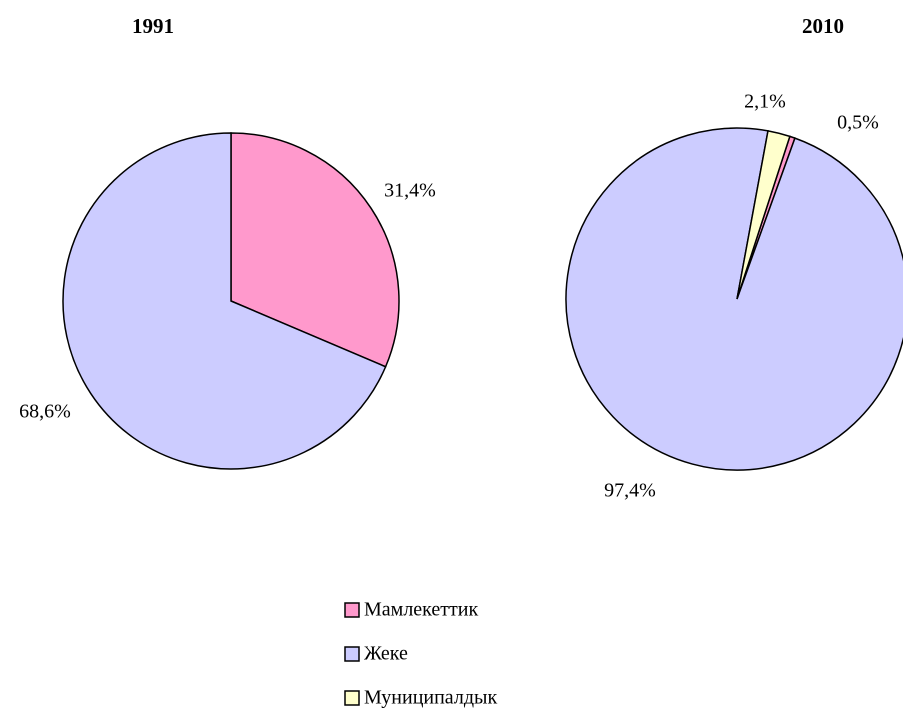 The height and width of the screenshot is (713, 903). What do you see at coordinates (386, 654) in the screenshot?
I see `legend-label: Жеке` at bounding box center [386, 654].